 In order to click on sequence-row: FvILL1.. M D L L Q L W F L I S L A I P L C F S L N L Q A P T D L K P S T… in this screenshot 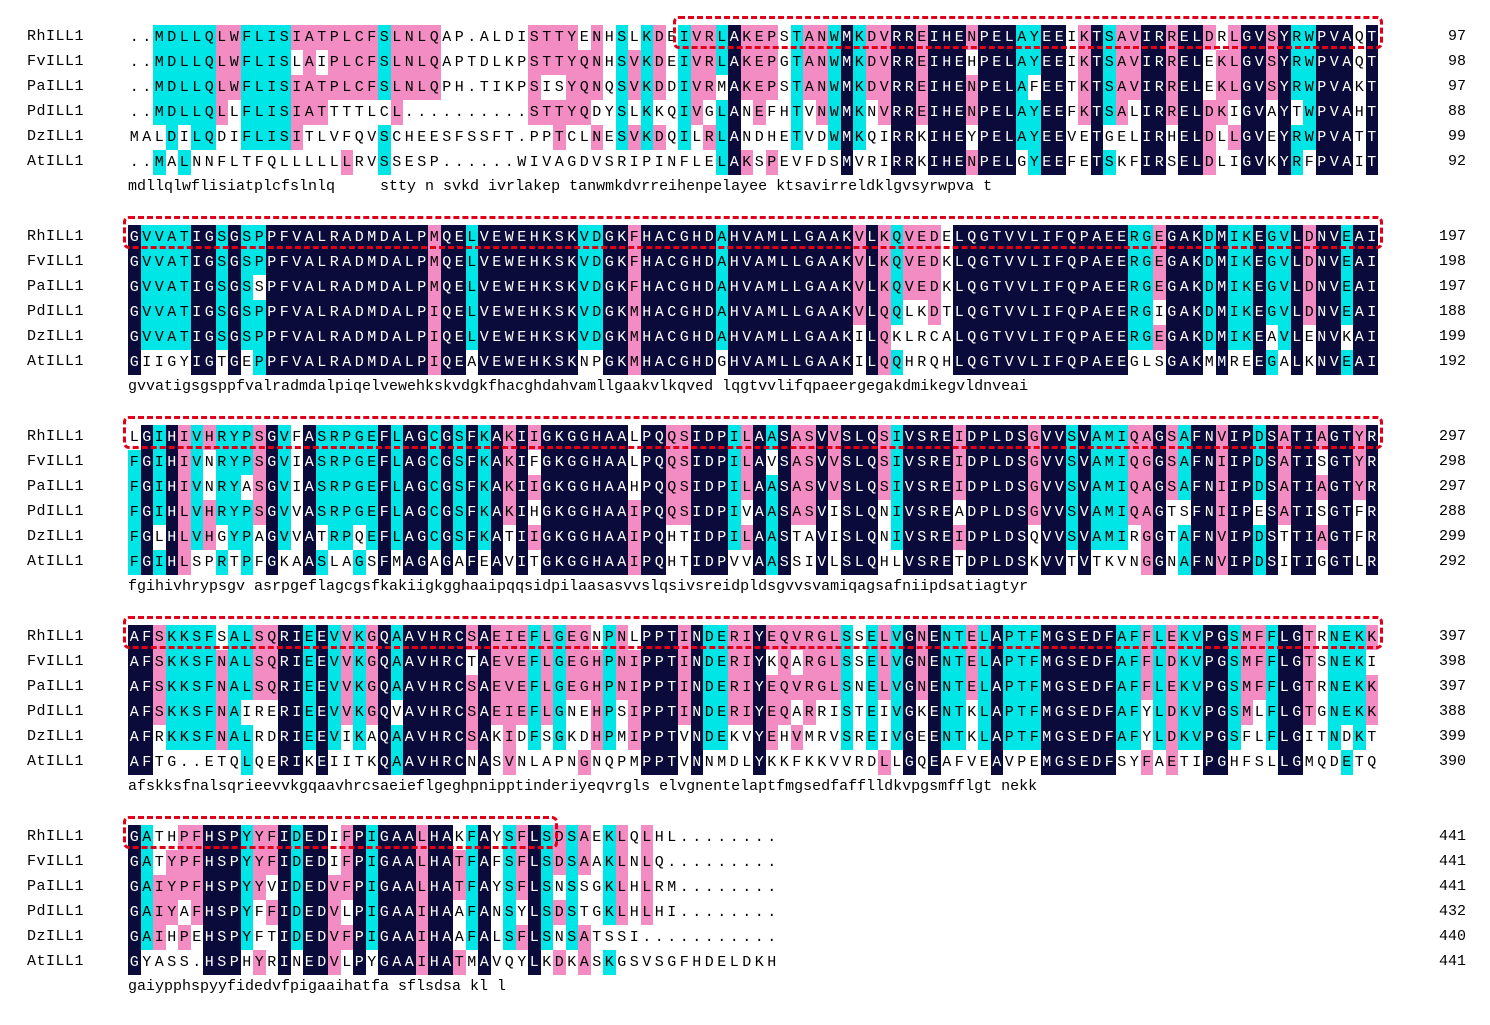, I will do `click(745, 62)`.